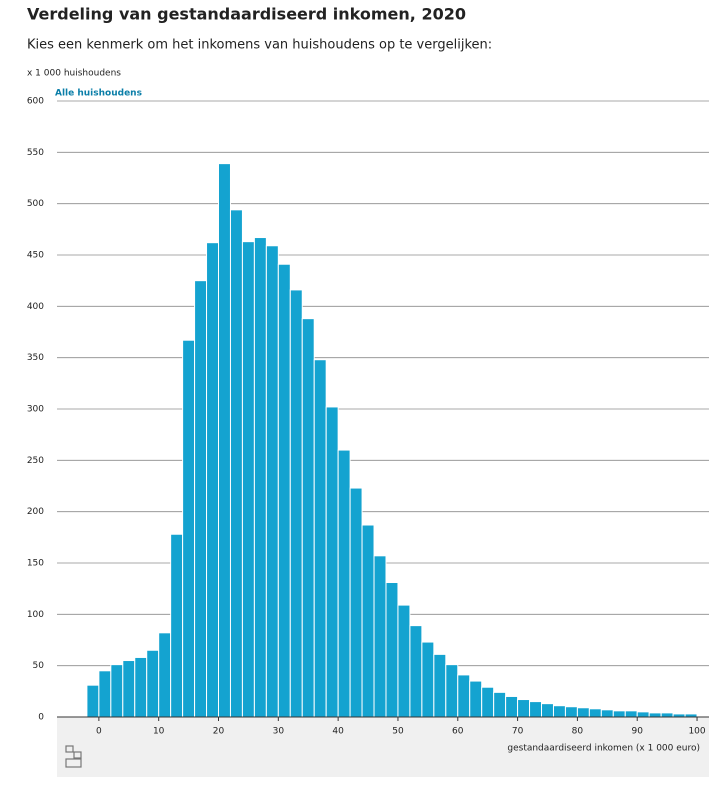 This screenshot has width=709, height=790. I want to click on y-axis-label: x 1 000 huishoudens, so click(74, 74).